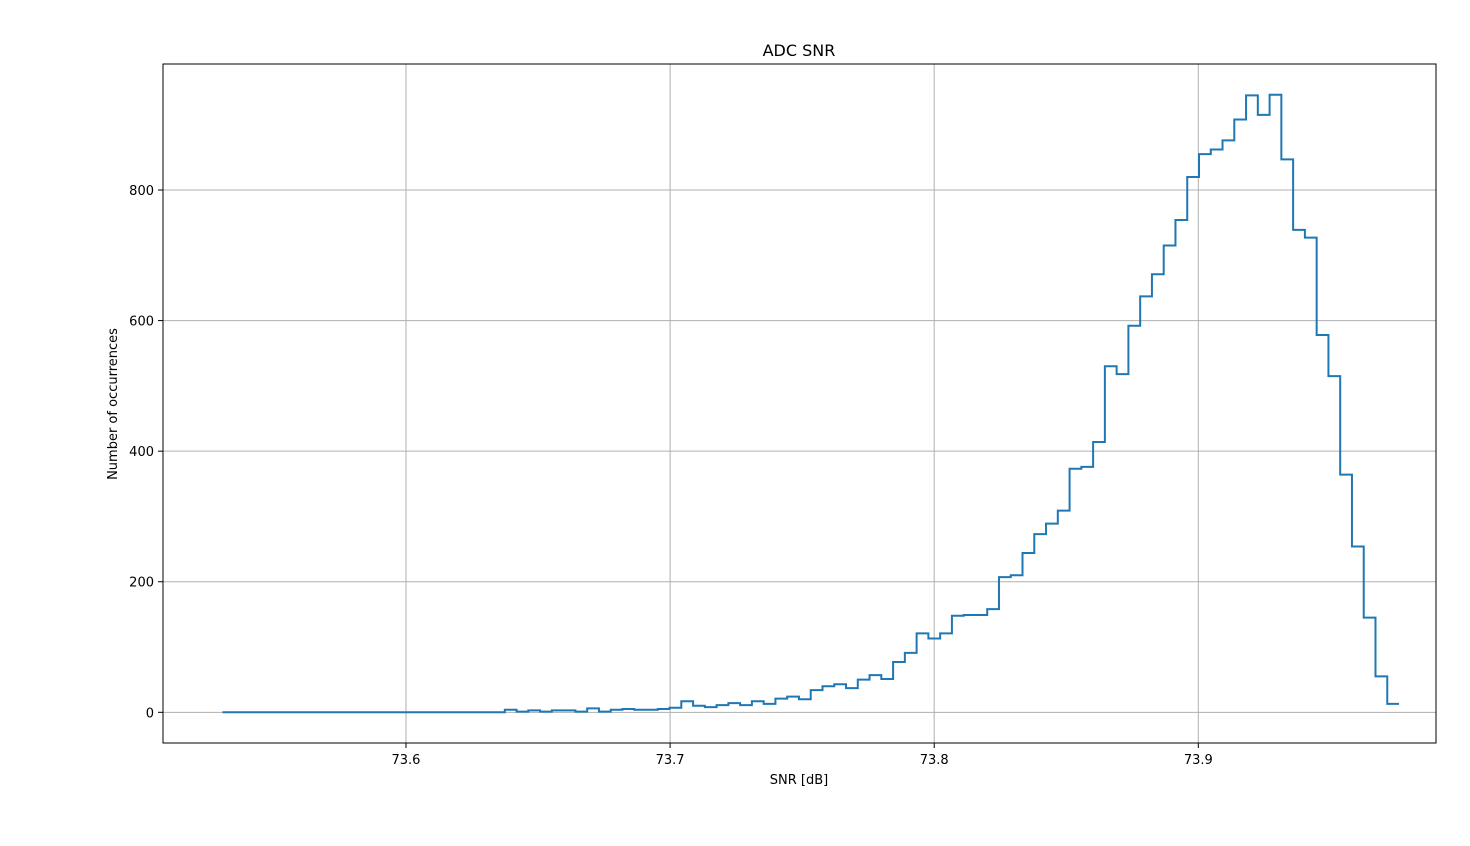 The image size is (1470, 846). Describe the element at coordinates (799, 50) in the screenshot. I see `chart-title: ADC SNR` at that location.